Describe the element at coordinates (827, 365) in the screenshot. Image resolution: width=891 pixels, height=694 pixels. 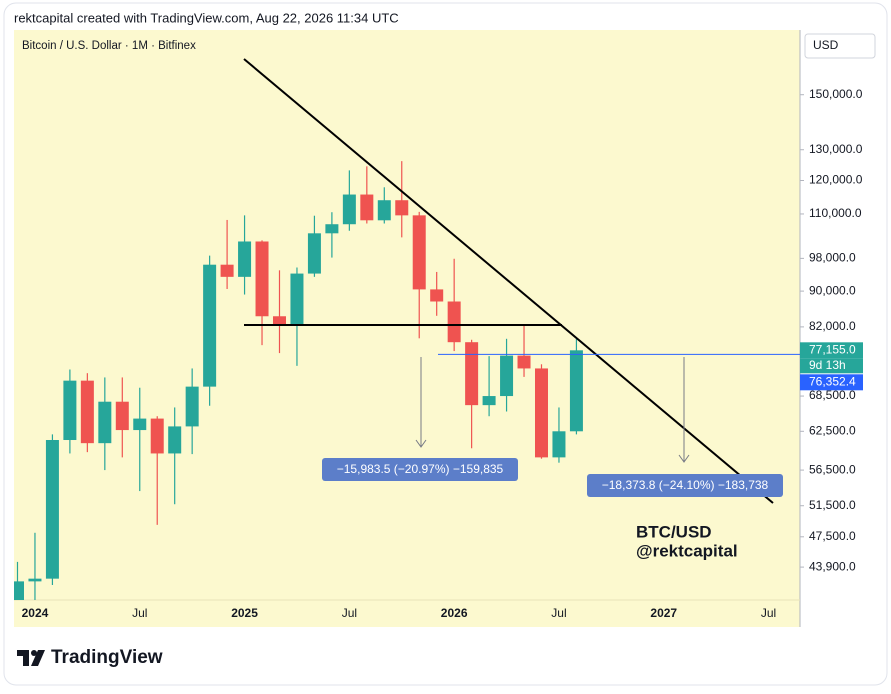
I see `countdown: 9d 13h` at that location.